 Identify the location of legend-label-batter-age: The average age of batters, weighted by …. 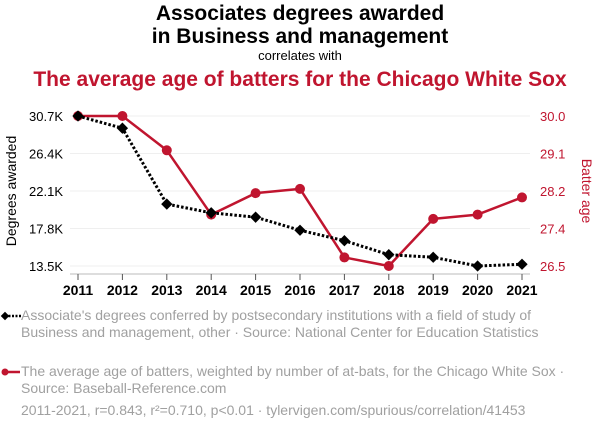
(293, 379).